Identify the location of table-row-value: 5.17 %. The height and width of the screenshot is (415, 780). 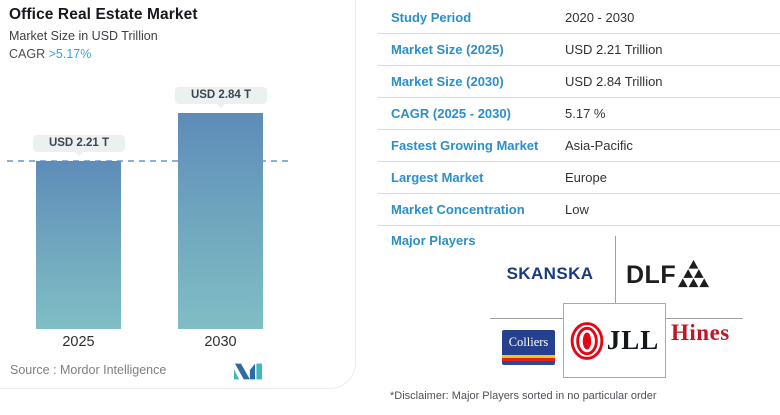
(585, 113).